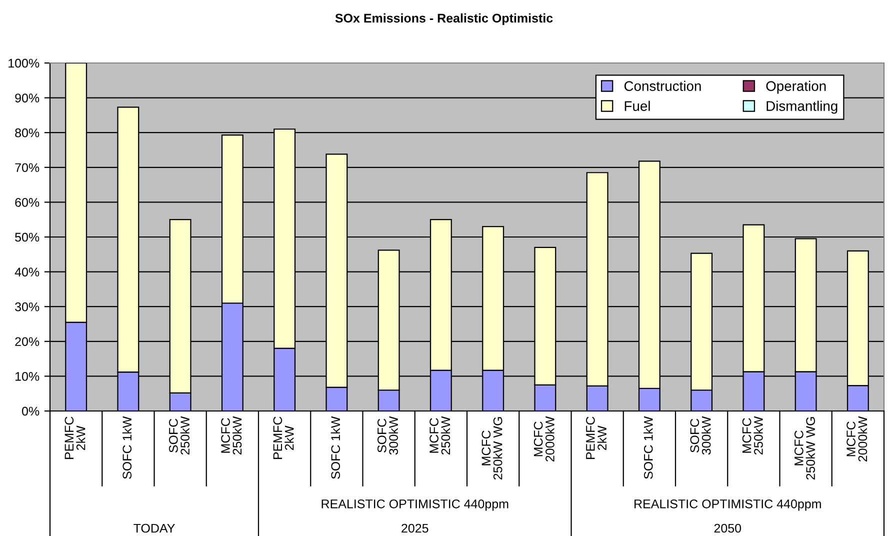  I want to click on y-tick-label: 30%, so click(27, 307).